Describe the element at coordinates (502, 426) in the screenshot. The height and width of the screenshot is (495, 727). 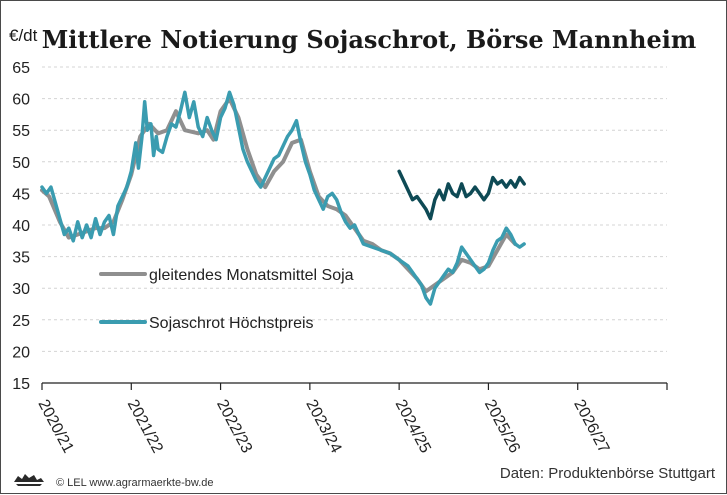
I see `x-tick-label-2025-26: 2025/26` at that location.